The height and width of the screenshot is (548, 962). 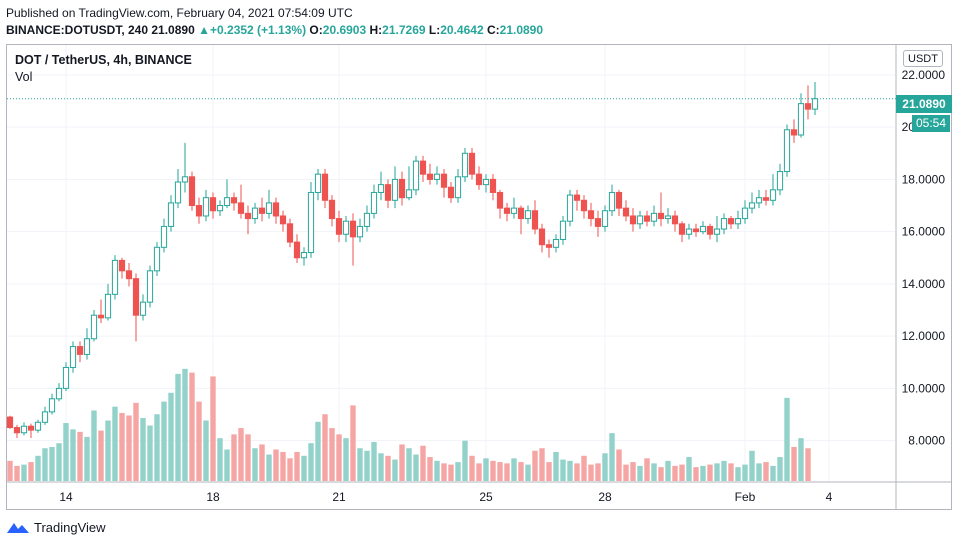 What do you see at coordinates (56, 527) in the screenshot?
I see `tradingview-logo: TradingView` at bounding box center [56, 527].